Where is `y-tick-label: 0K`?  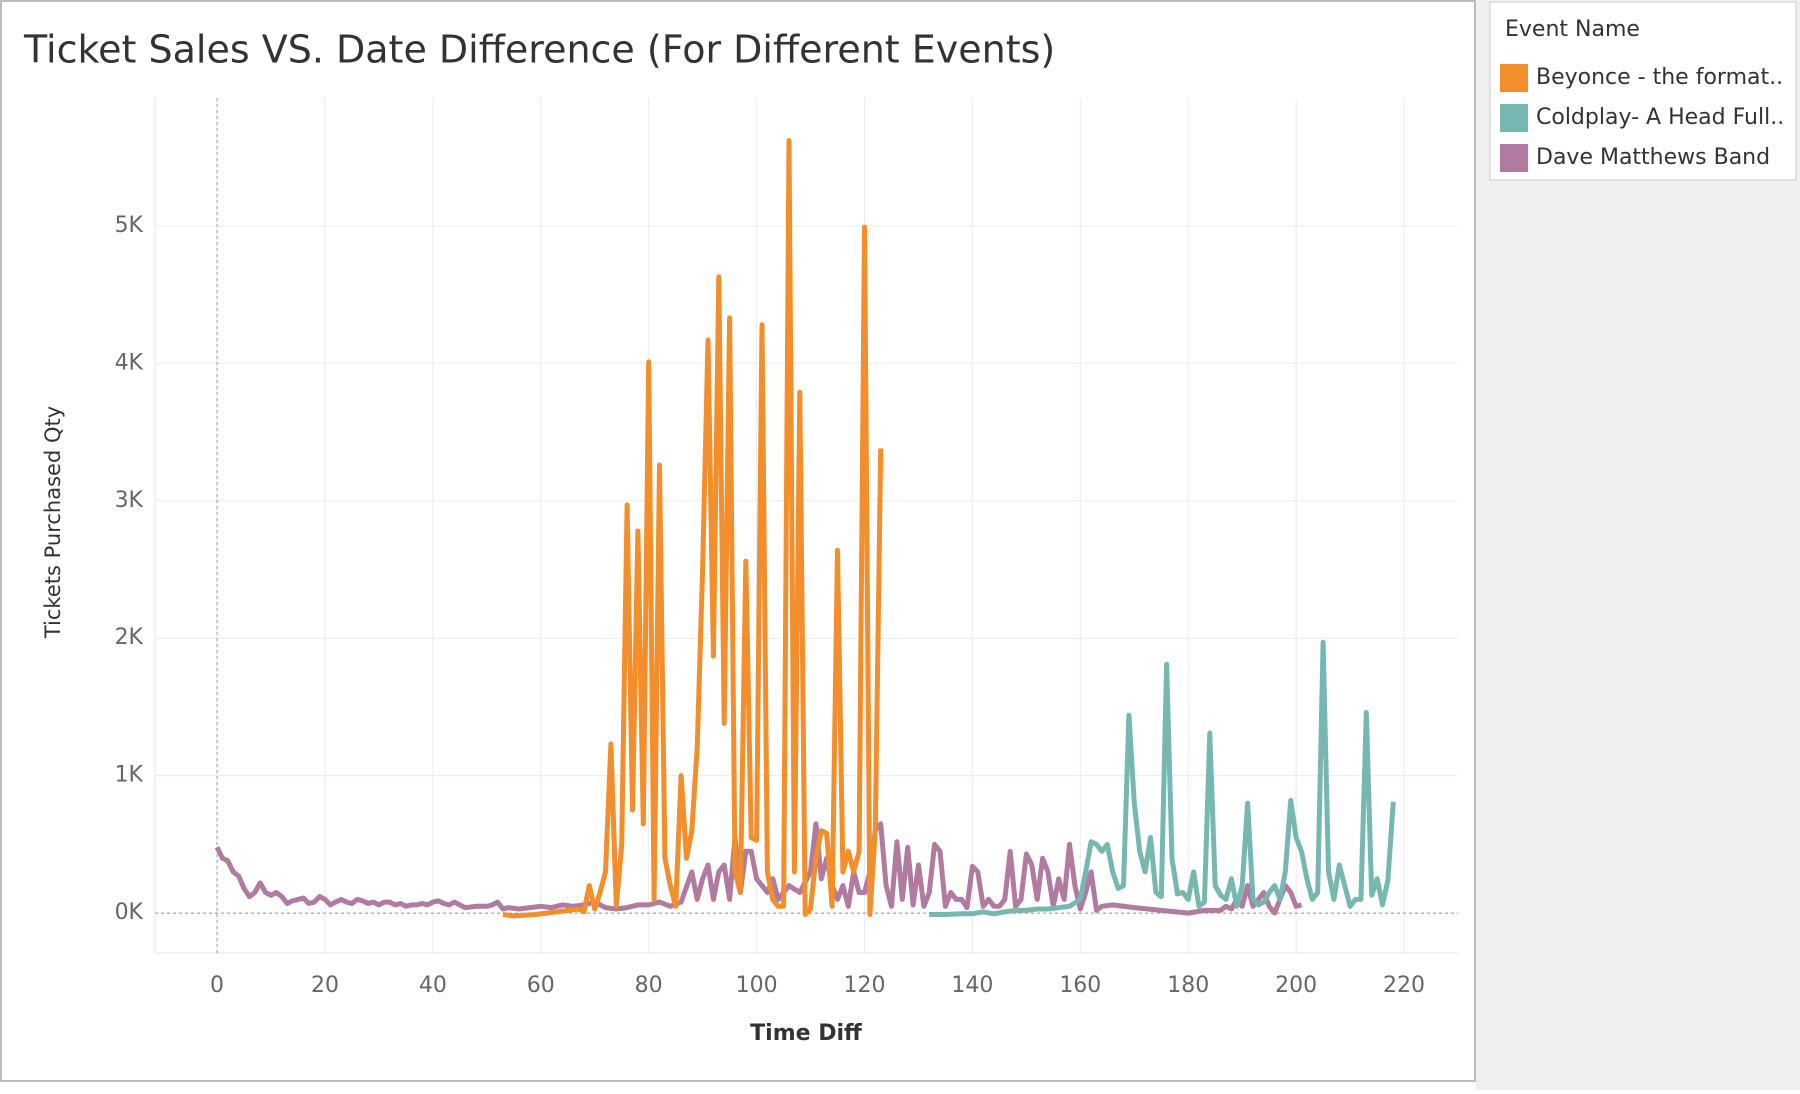
y-tick-label: 0K is located at coordinates (129, 912).